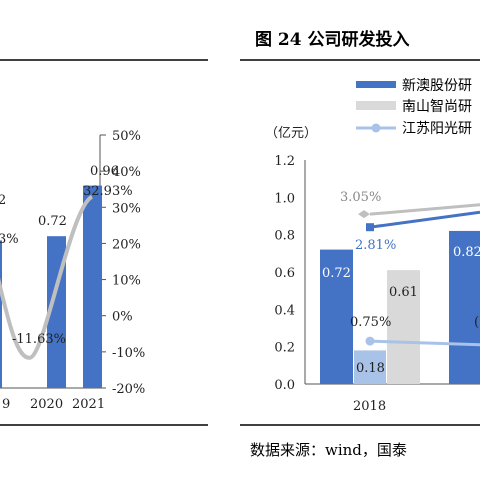 This screenshot has width=480, height=480. Describe the element at coordinates (126, 281) in the screenshot. I see `left-y2-tick-label: 10%` at that location.